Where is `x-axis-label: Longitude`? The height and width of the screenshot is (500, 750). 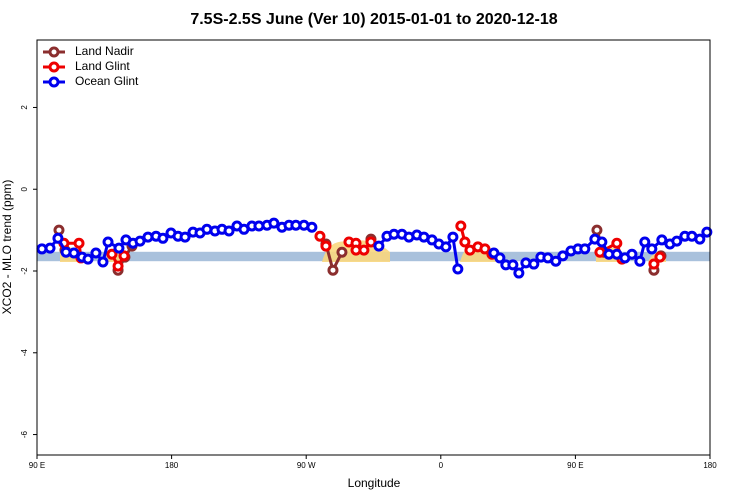 x-axis-label: Longitude is located at coordinates (374, 483).